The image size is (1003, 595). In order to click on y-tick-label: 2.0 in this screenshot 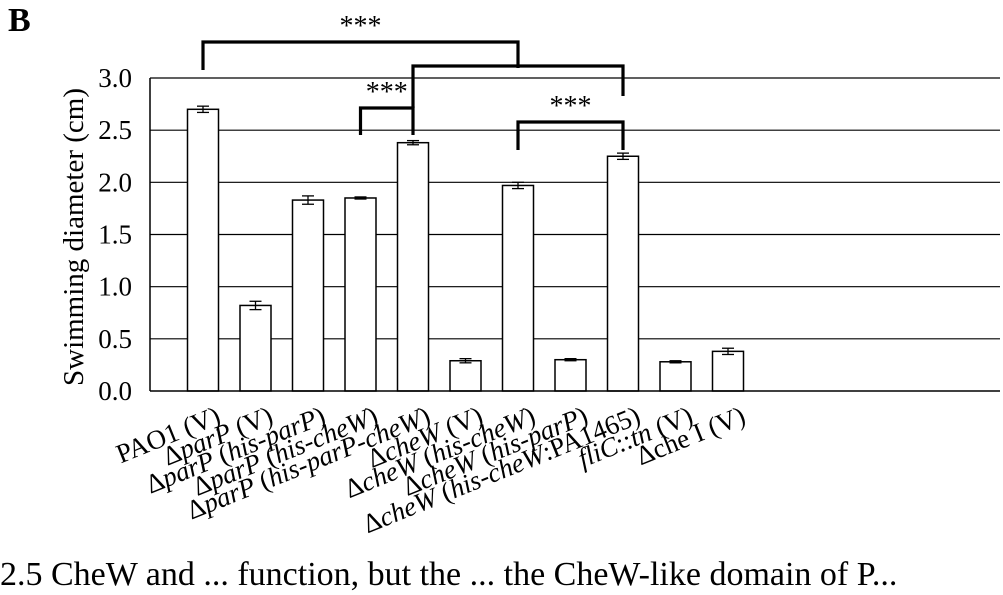, I will do `click(115, 182)`.